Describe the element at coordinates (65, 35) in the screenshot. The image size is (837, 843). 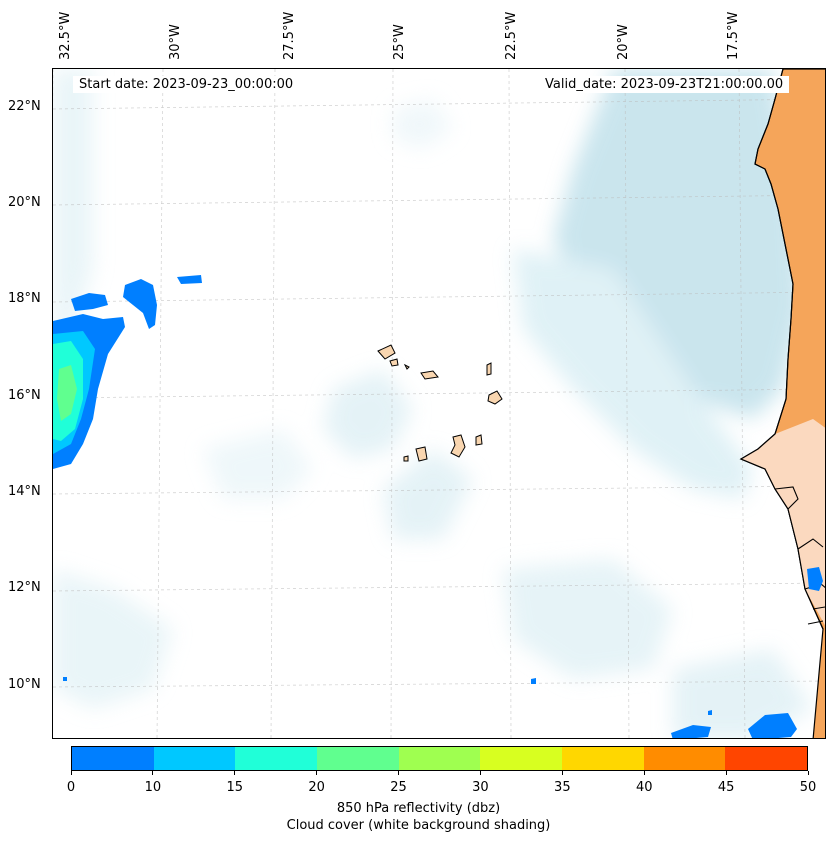
I see `longitude-label: 32.5°W` at that location.